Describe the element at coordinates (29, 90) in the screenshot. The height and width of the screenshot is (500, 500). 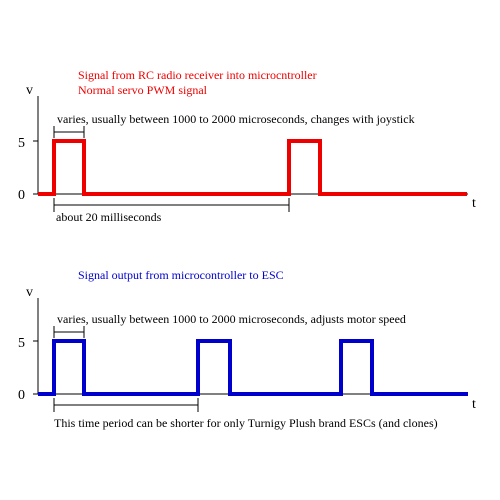
I see `top-y-axis-label: v` at that location.